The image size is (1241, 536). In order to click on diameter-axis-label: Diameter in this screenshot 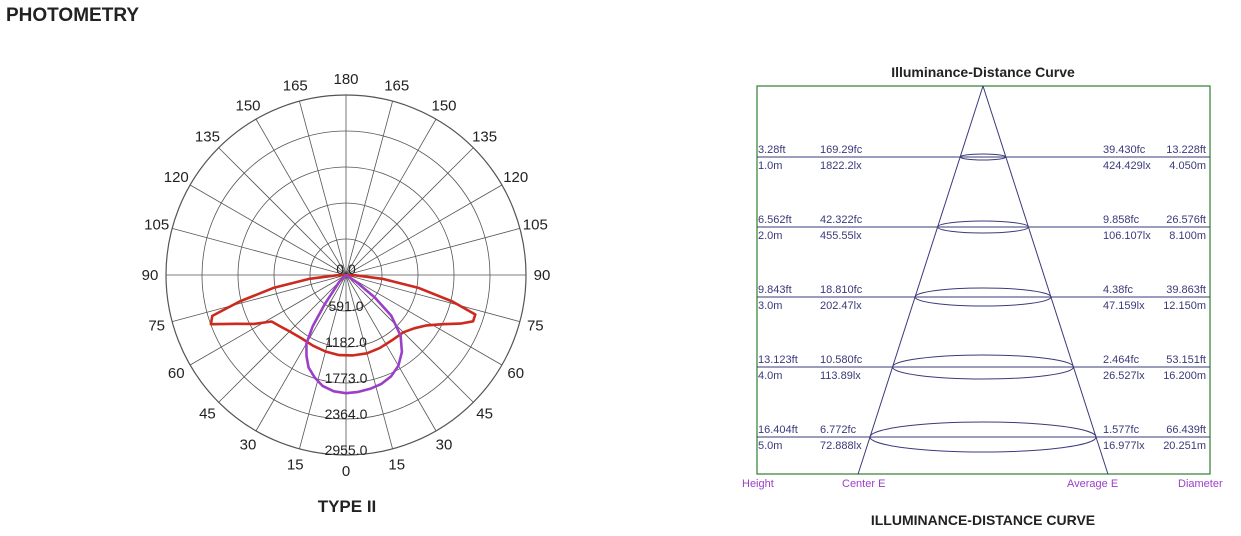, I will do `click(1200, 484)`.